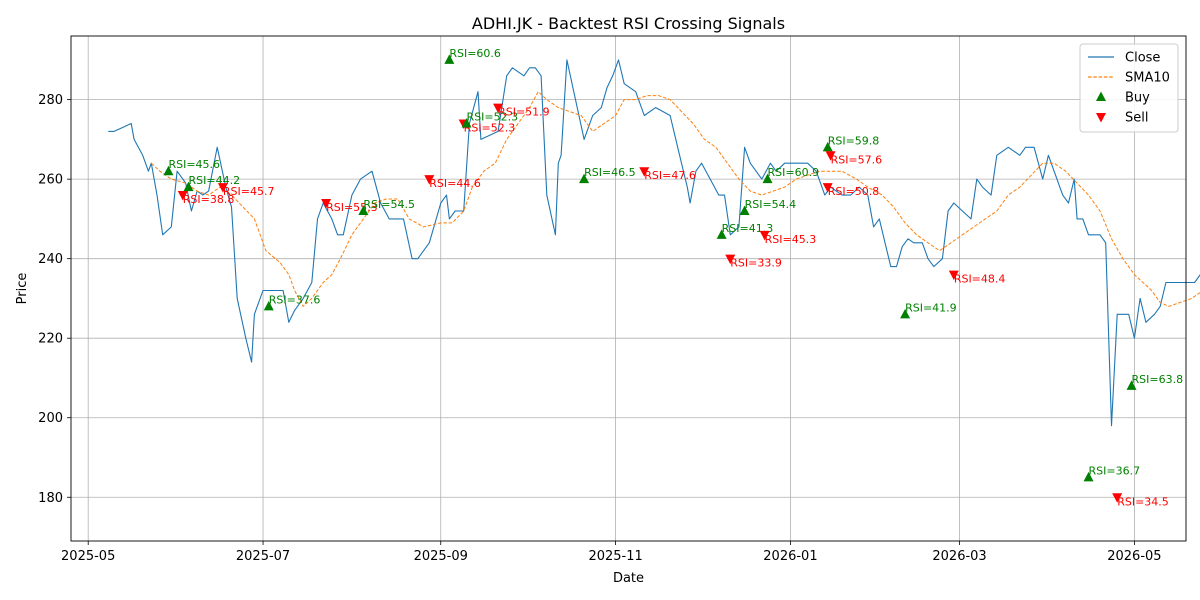 This screenshot has height=600, width=1200. What do you see at coordinates (441, 556) in the screenshot?
I see `x-tick-label: 2025-09` at bounding box center [441, 556].